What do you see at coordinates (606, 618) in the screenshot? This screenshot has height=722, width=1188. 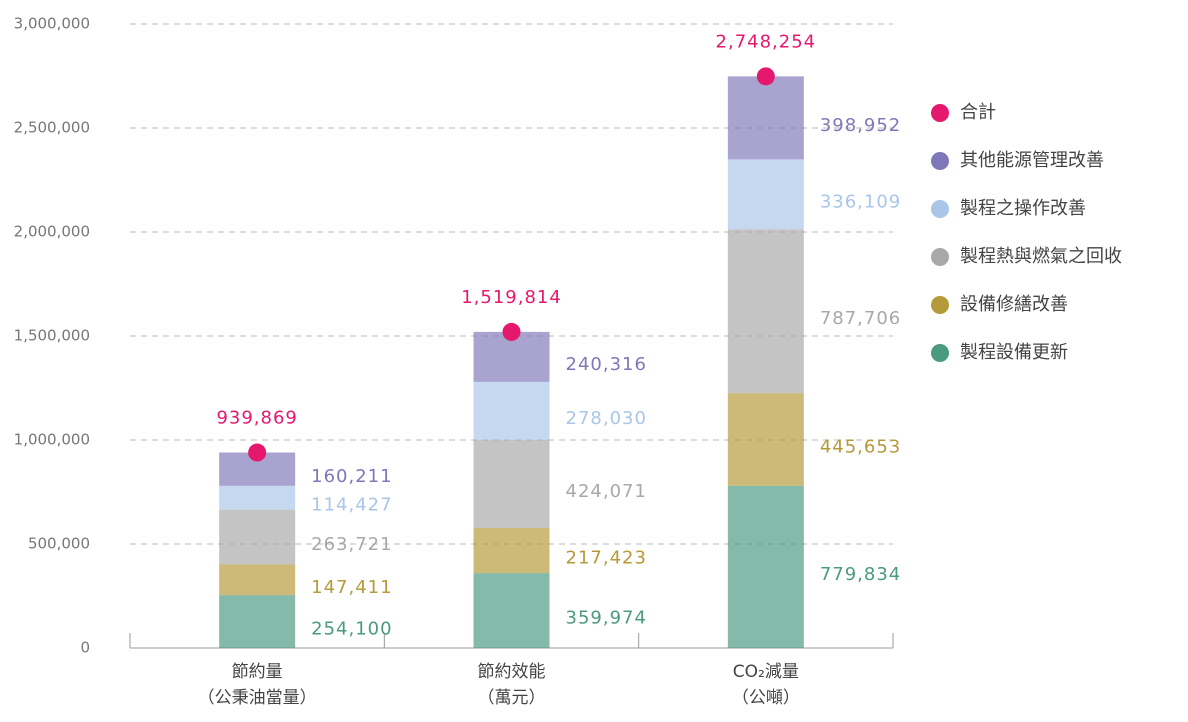 I see `value-label: 359,974` at bounding box center [606, 618].